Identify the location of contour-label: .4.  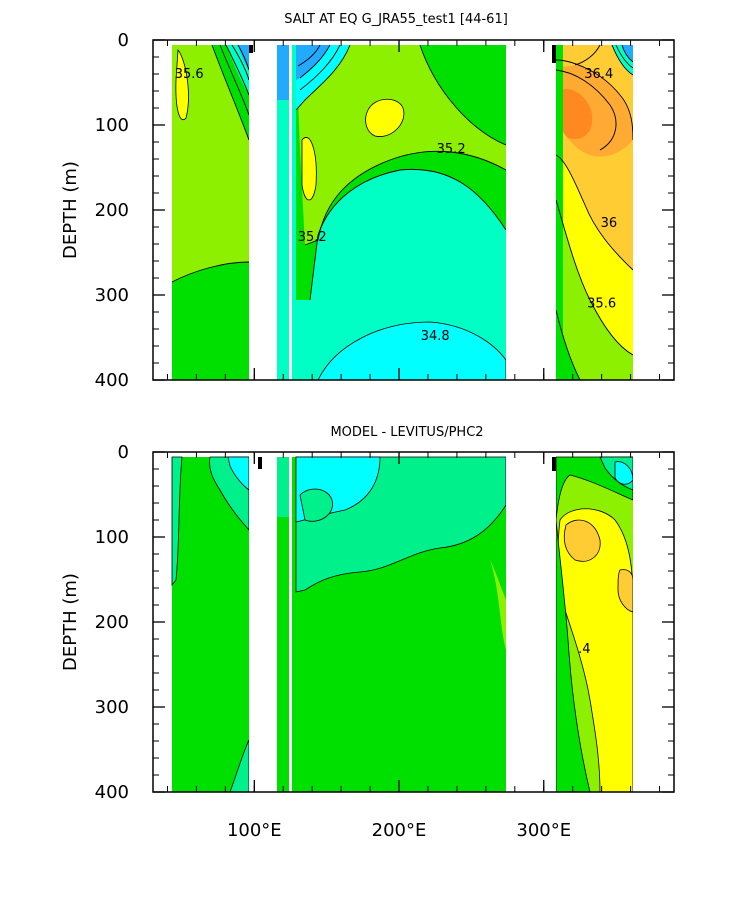
(584, 649).